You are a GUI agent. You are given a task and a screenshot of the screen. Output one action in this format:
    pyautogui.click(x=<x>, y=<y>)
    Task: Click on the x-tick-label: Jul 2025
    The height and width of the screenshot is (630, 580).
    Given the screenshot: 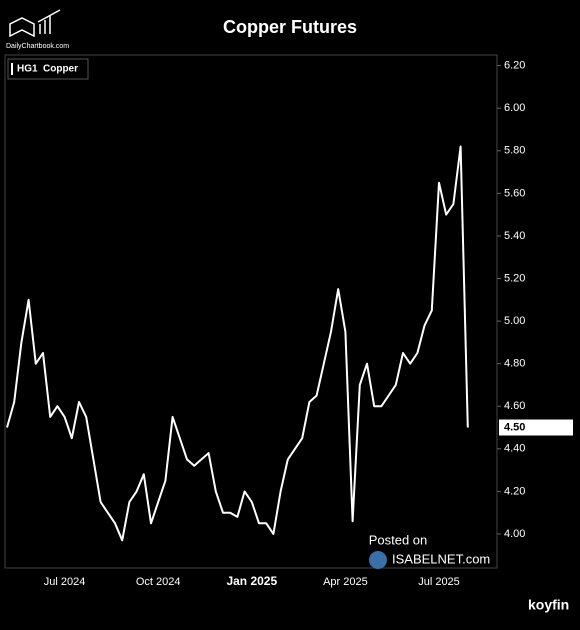 What is the action you would take?
    pyautogui.click(x=439, y=582)
    